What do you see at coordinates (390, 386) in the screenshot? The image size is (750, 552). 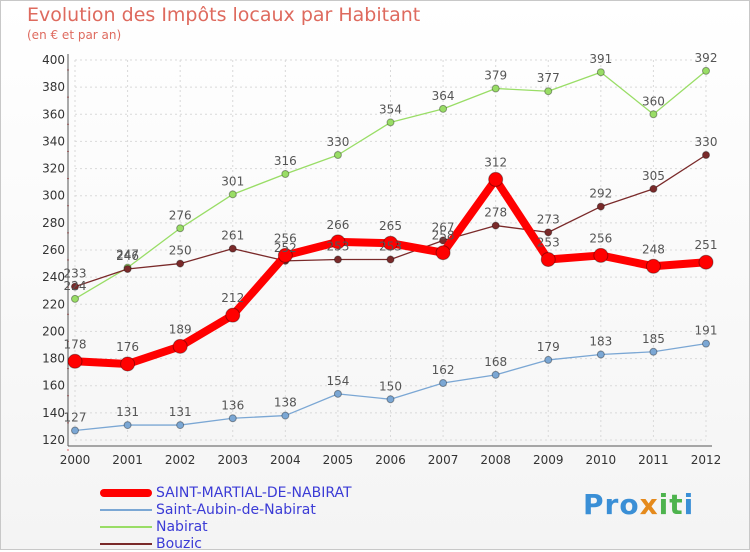 I see `data-label: 150` at bounding box center [390, 386].